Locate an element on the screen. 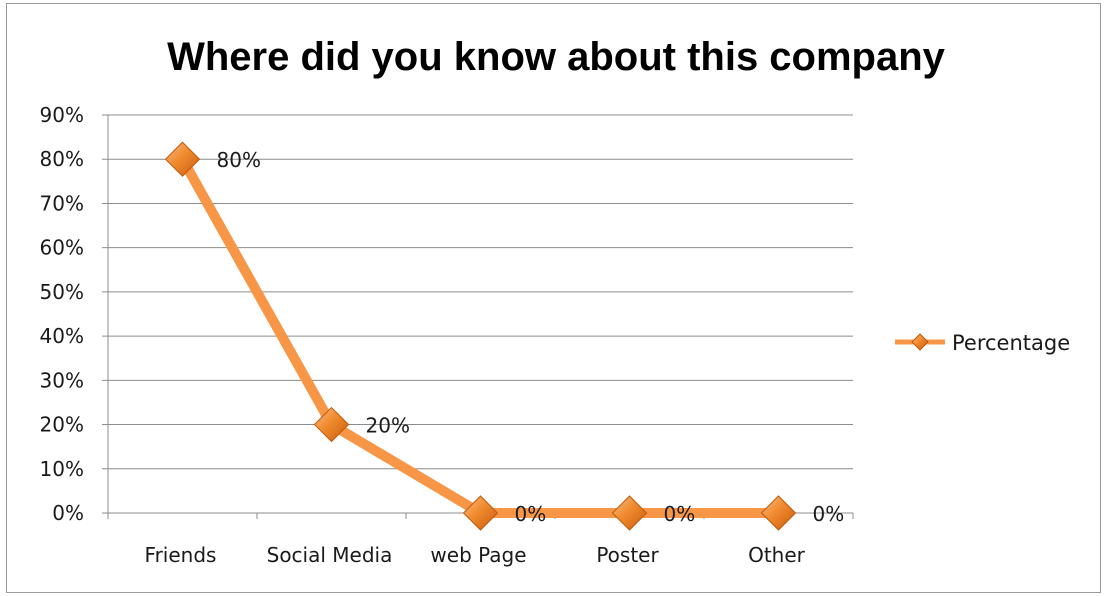 This screenshot has width=1107, height=596. y-tick-label: 80% is located at coordinates (62, 159).